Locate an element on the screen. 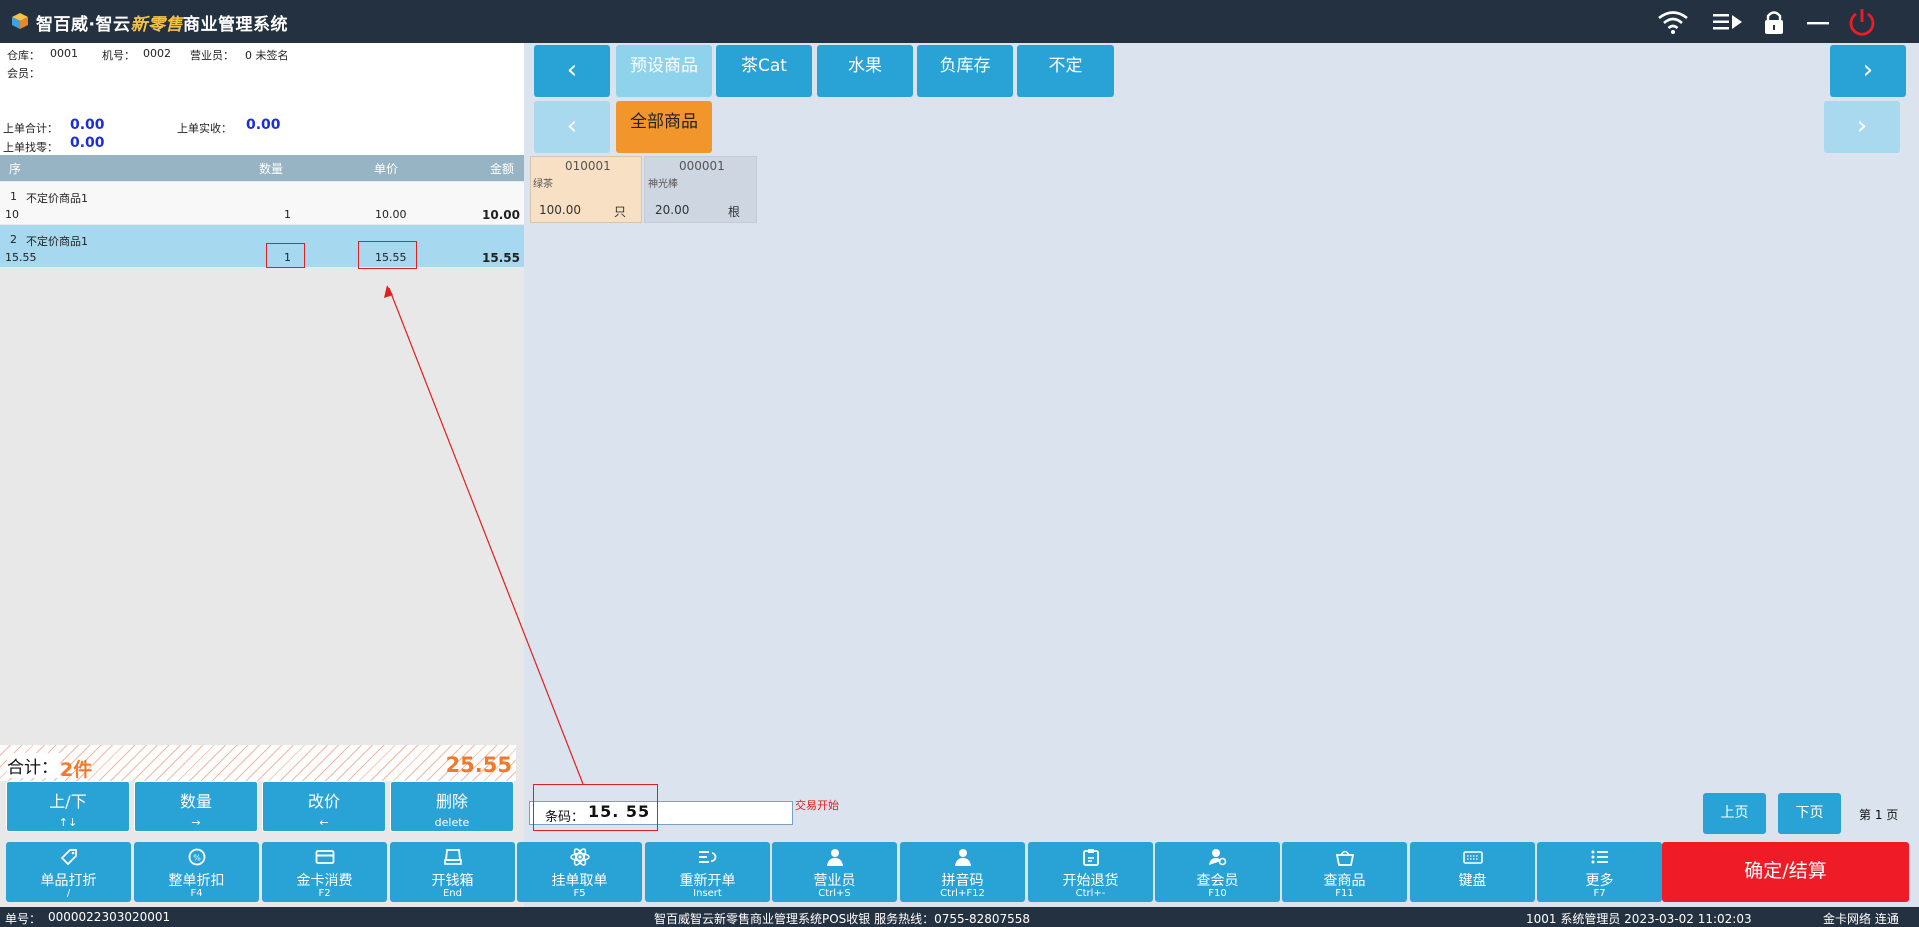 This screenshot has width=1919, height=927. status-user-time: 1001 系统管理员 2023-03-02 11:02:03 is located at coordinates (1639, 919).